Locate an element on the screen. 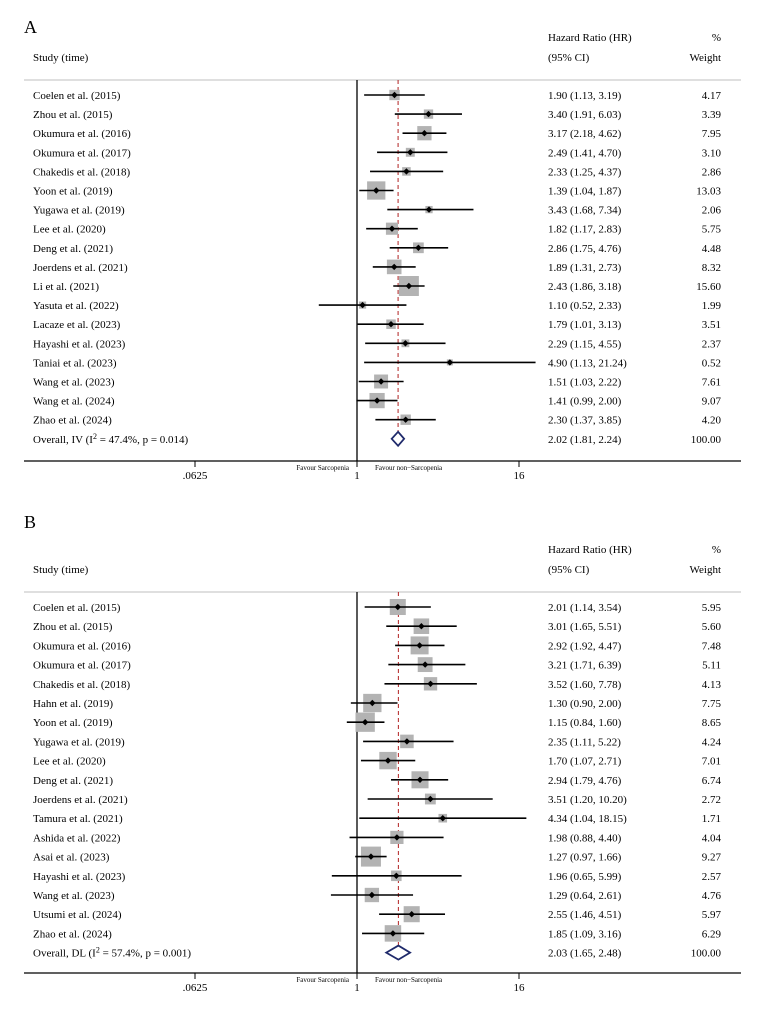 The image size is (762, 1016). study-label: Utsumi et al. (2024) is located at coordinates (77, 915).